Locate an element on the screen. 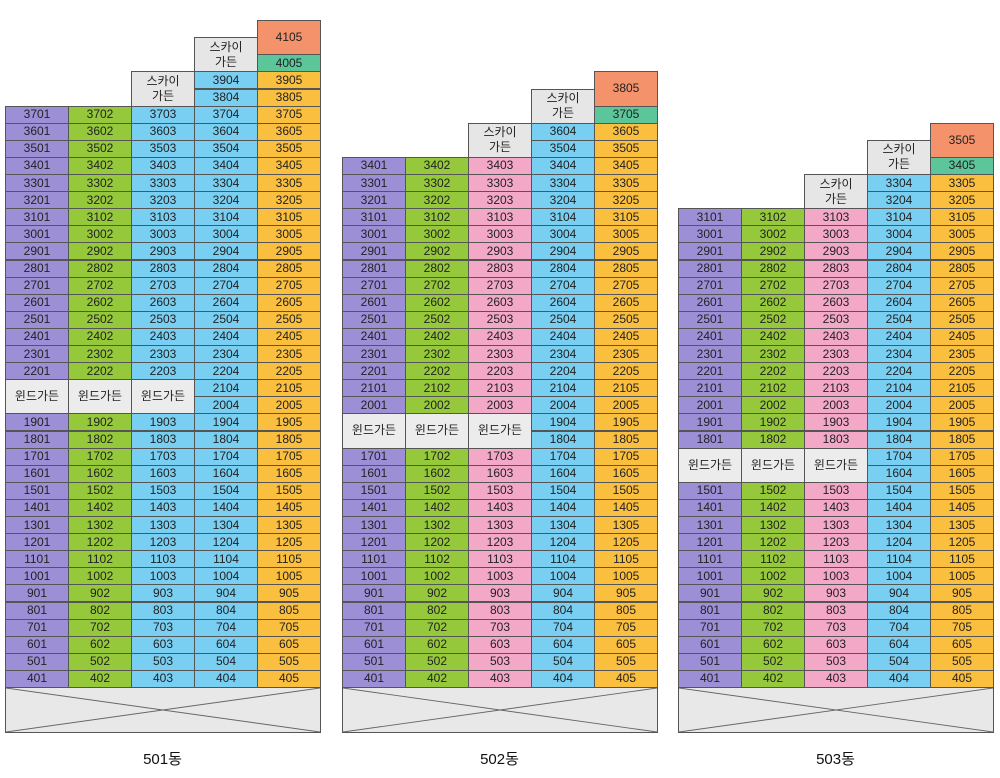 The image size is (1000, 778). unit-cell: 1304 is located at coordinates (226, 525).